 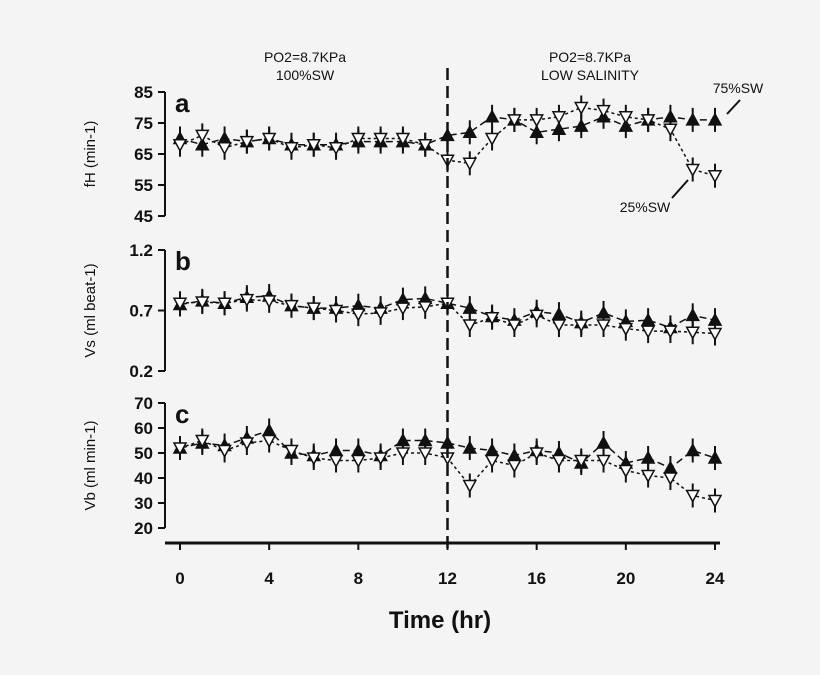 What do you see at coordinates (143, 428) in the screenshot?
I see `y-tick-label: 60` at bounding box center [143, 428].